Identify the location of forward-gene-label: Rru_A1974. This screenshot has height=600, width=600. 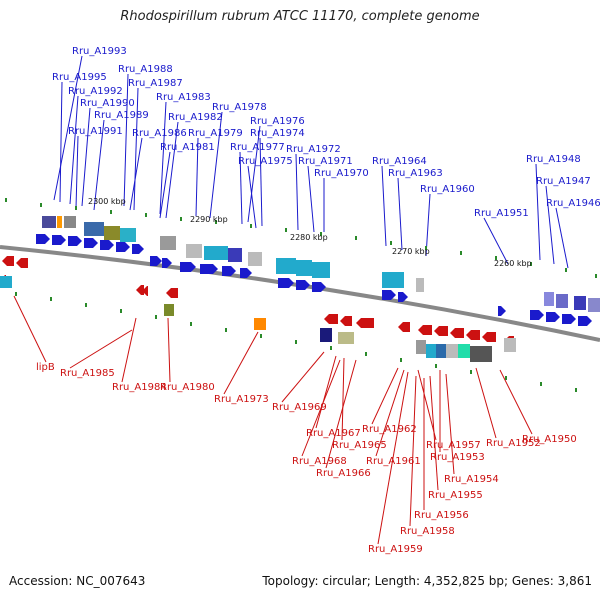
(277, 133).